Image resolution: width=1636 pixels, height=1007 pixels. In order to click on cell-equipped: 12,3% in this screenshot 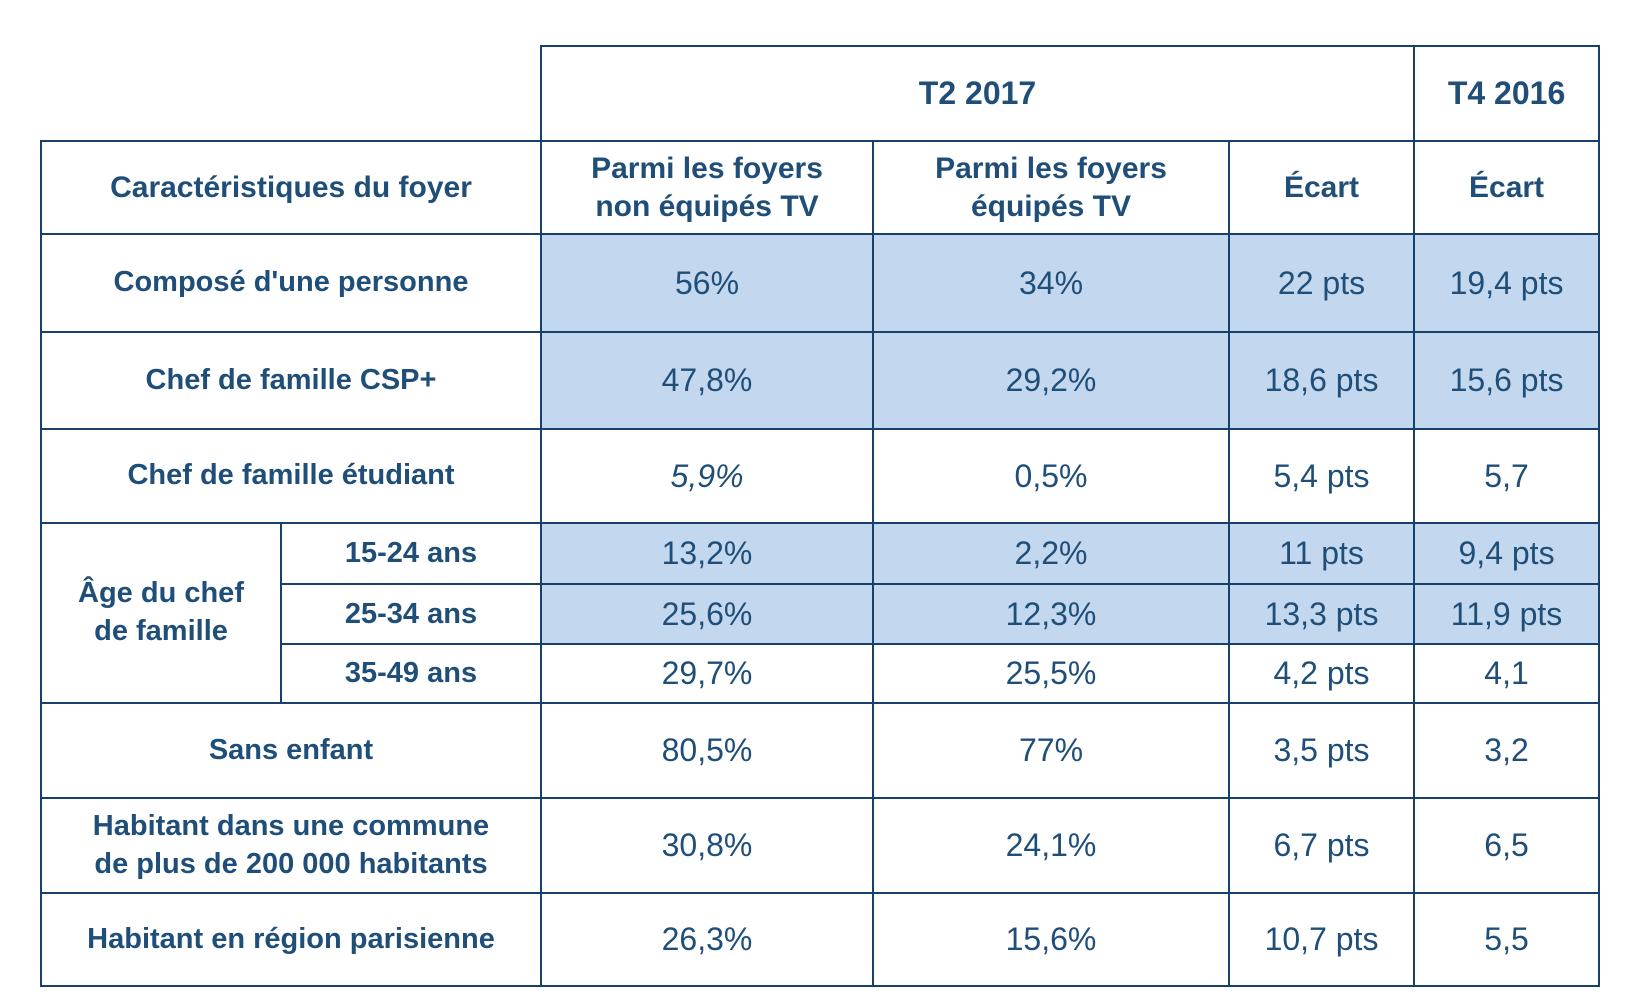, I will do `click(1051, 614)`.